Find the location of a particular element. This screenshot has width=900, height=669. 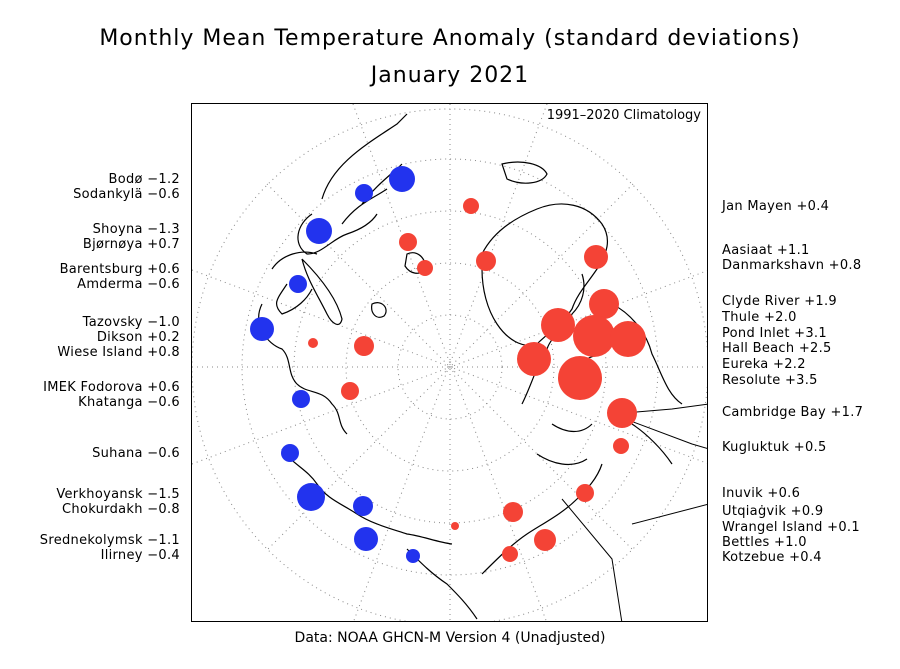

coast-west-siberia is located at coordinates (294, 283).